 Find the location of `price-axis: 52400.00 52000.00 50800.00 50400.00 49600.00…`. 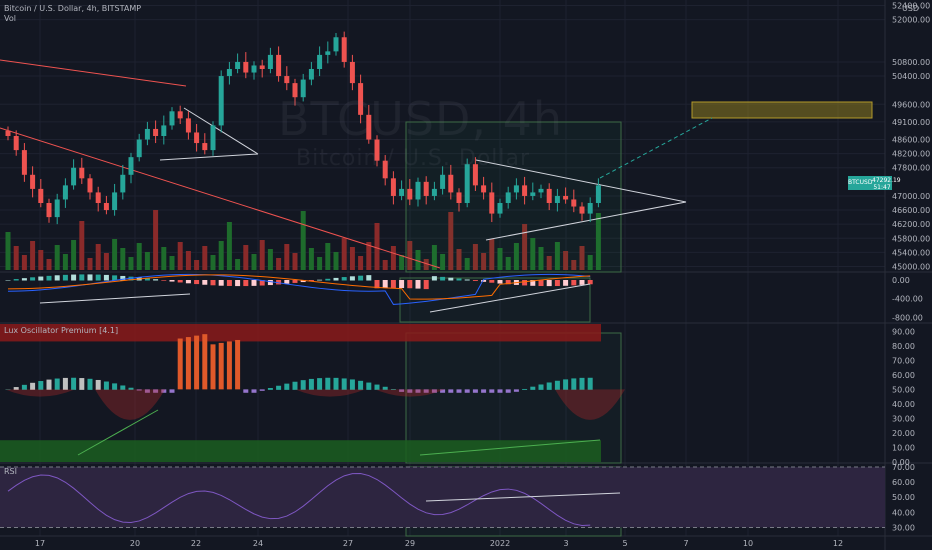

price-axis: 52400.00 52000.00 50800.00 50400.00 49600.00… is located at coordinates (911, 267).